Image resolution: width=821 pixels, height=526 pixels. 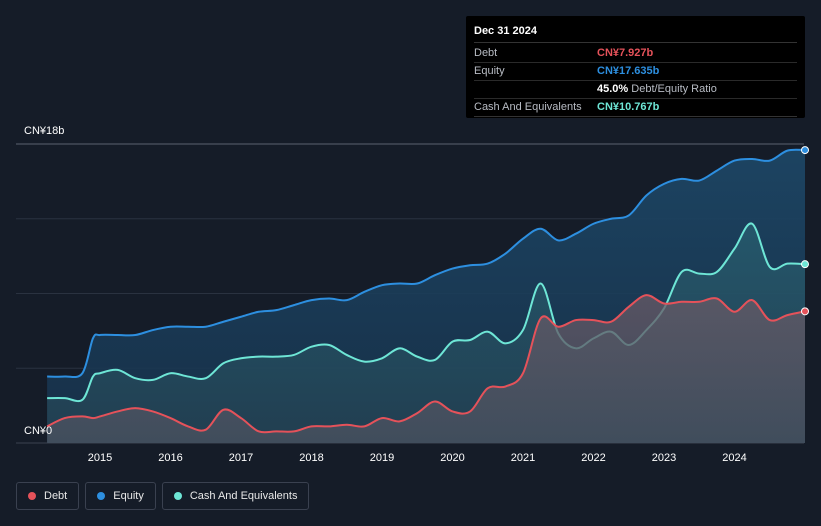 What do you see at coordinates (452, 458) in the screenshot?
I see `x-tick-label: 2020` at bounding box center [452, 458].